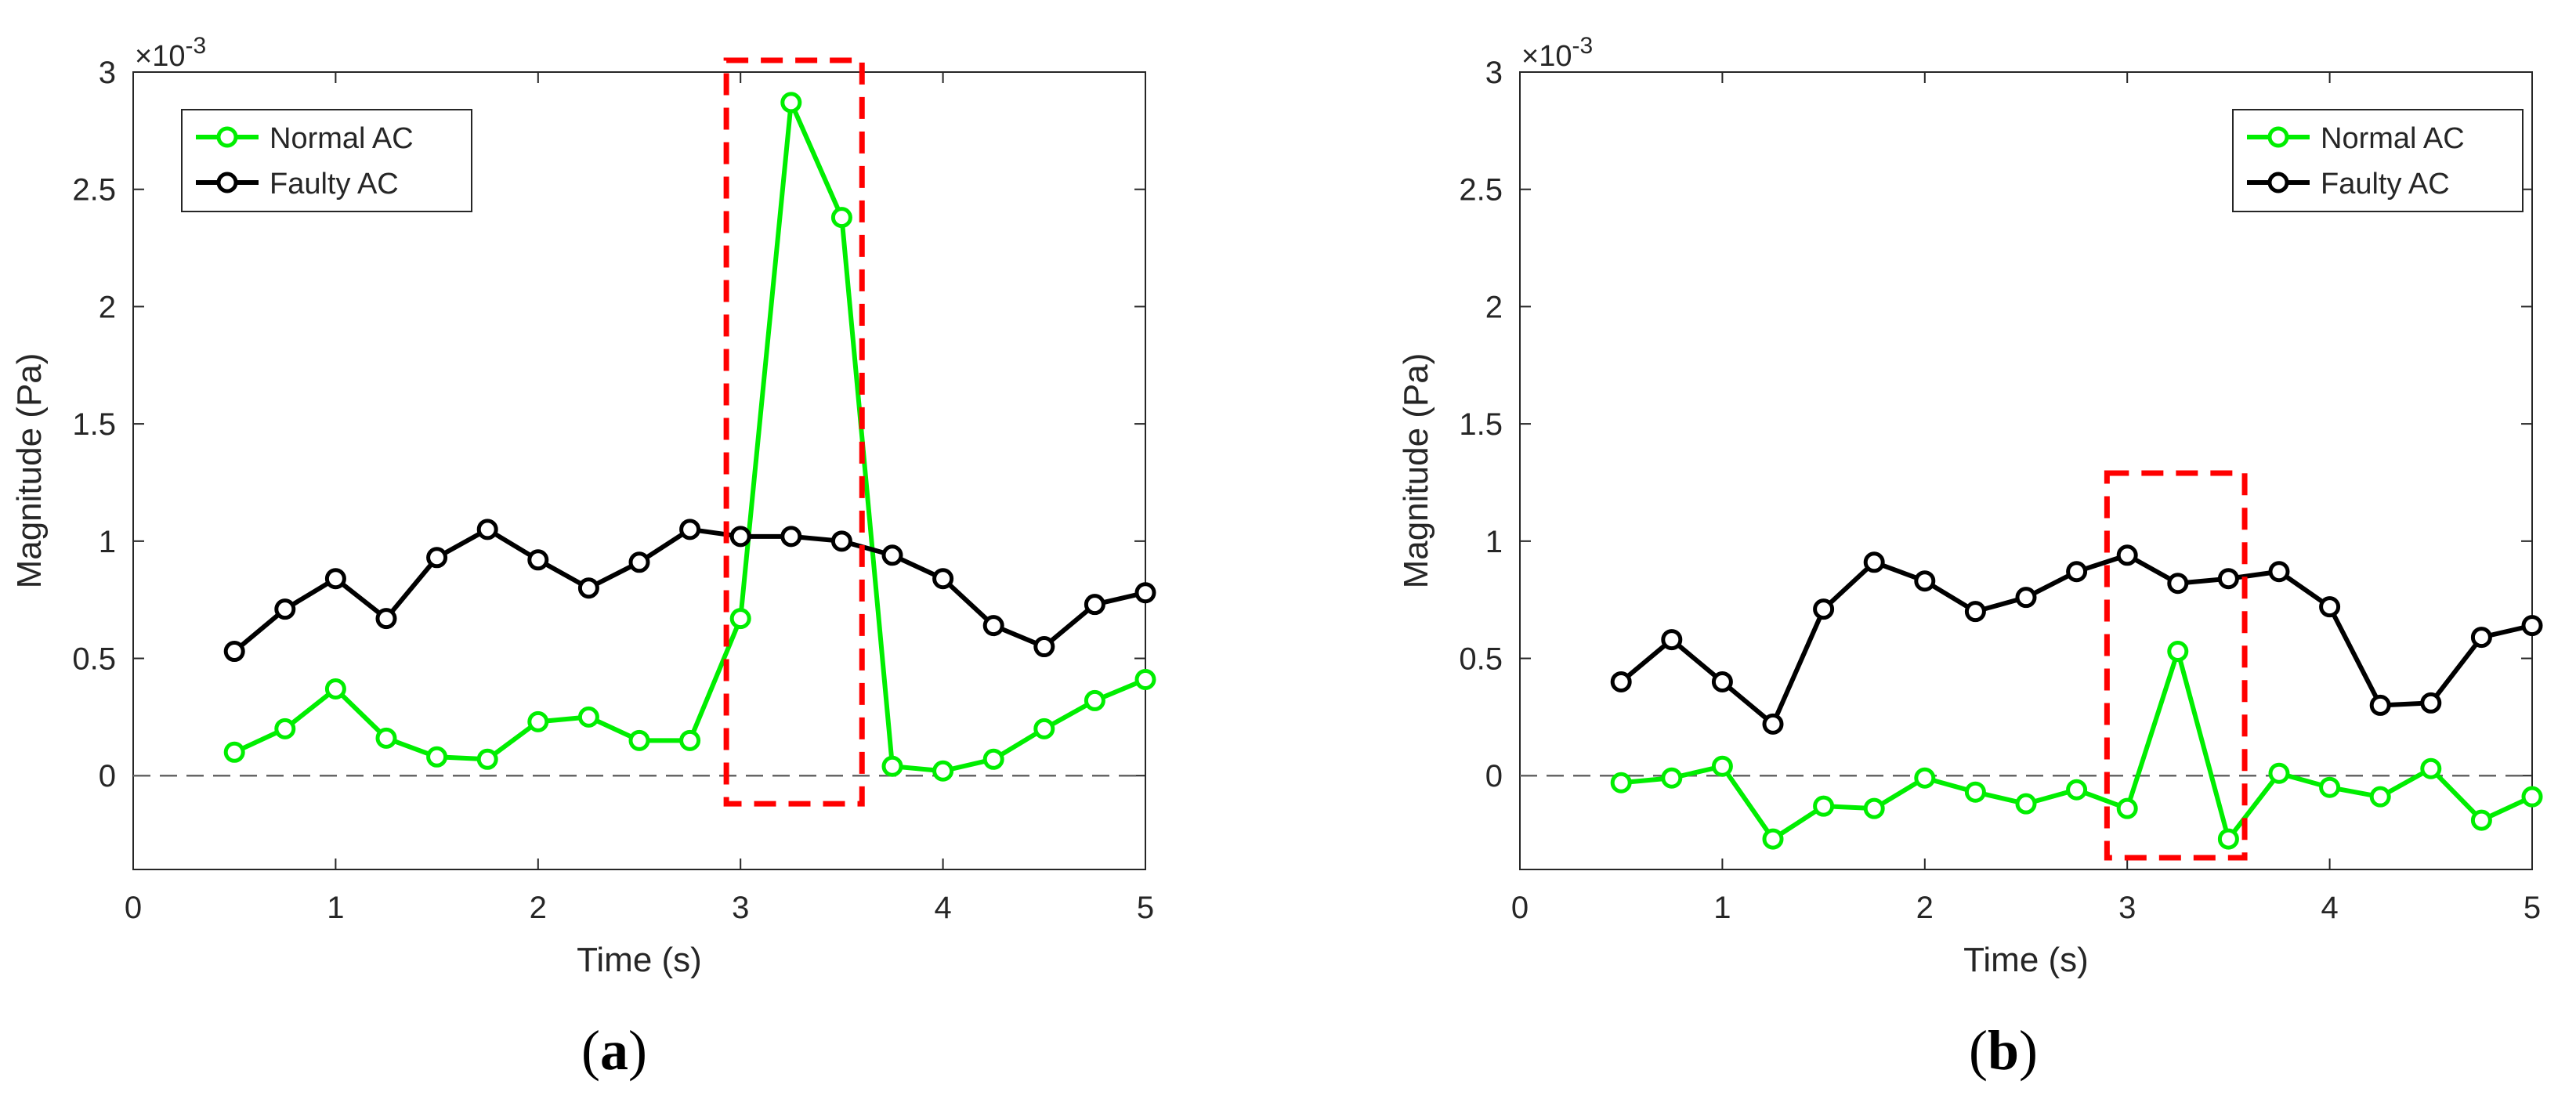 This screenshot has height=1117, width=2576. What do you see at coordinates (942, 908) in the screenshot?
I see `chart-a-xtick-label: 4` at bounding box center [942, 908].